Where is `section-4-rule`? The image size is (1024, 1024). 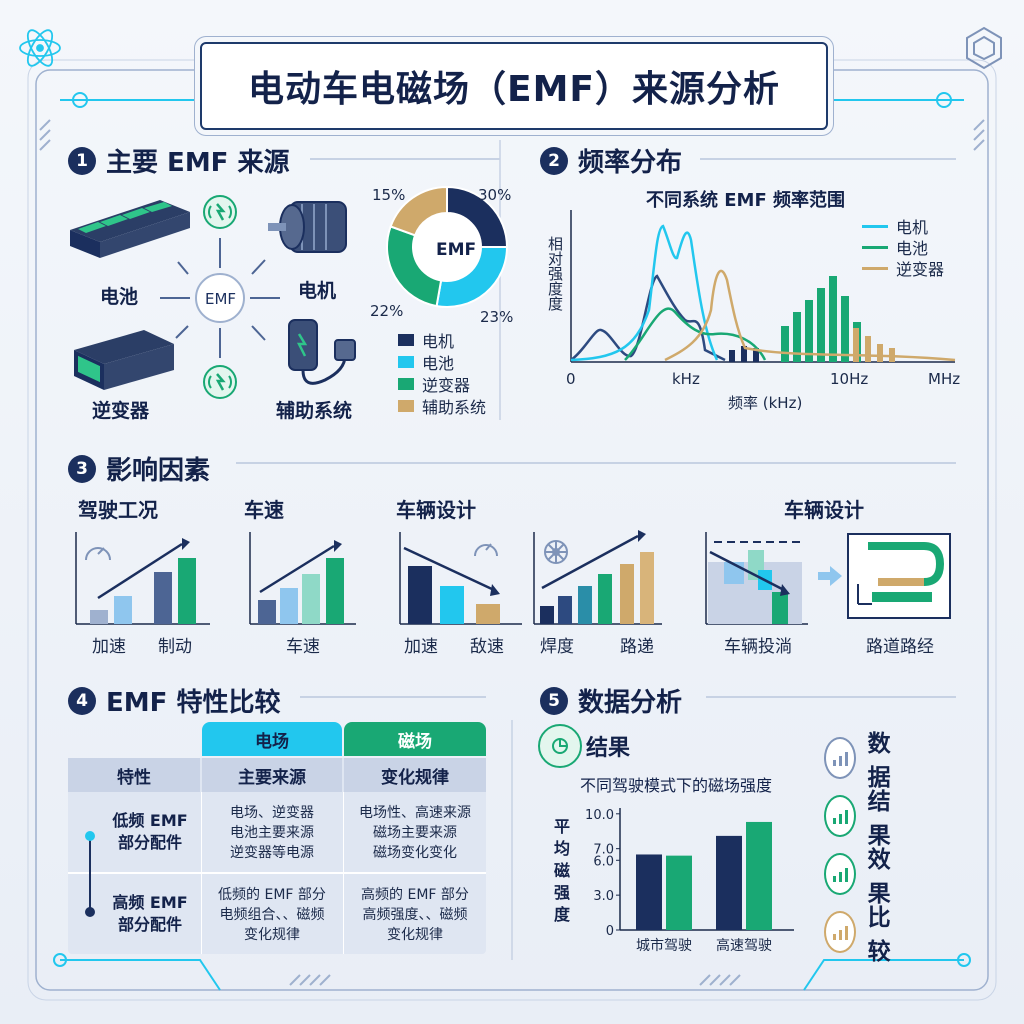 section-4-rule is located at coordinates (393, 697).